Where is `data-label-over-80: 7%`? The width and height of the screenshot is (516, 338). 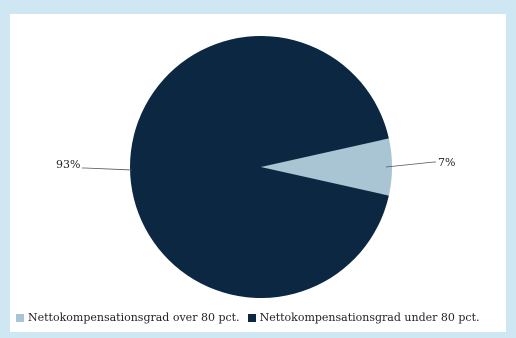
data-label-over-80: 7% is located at coordinates (446, 162).